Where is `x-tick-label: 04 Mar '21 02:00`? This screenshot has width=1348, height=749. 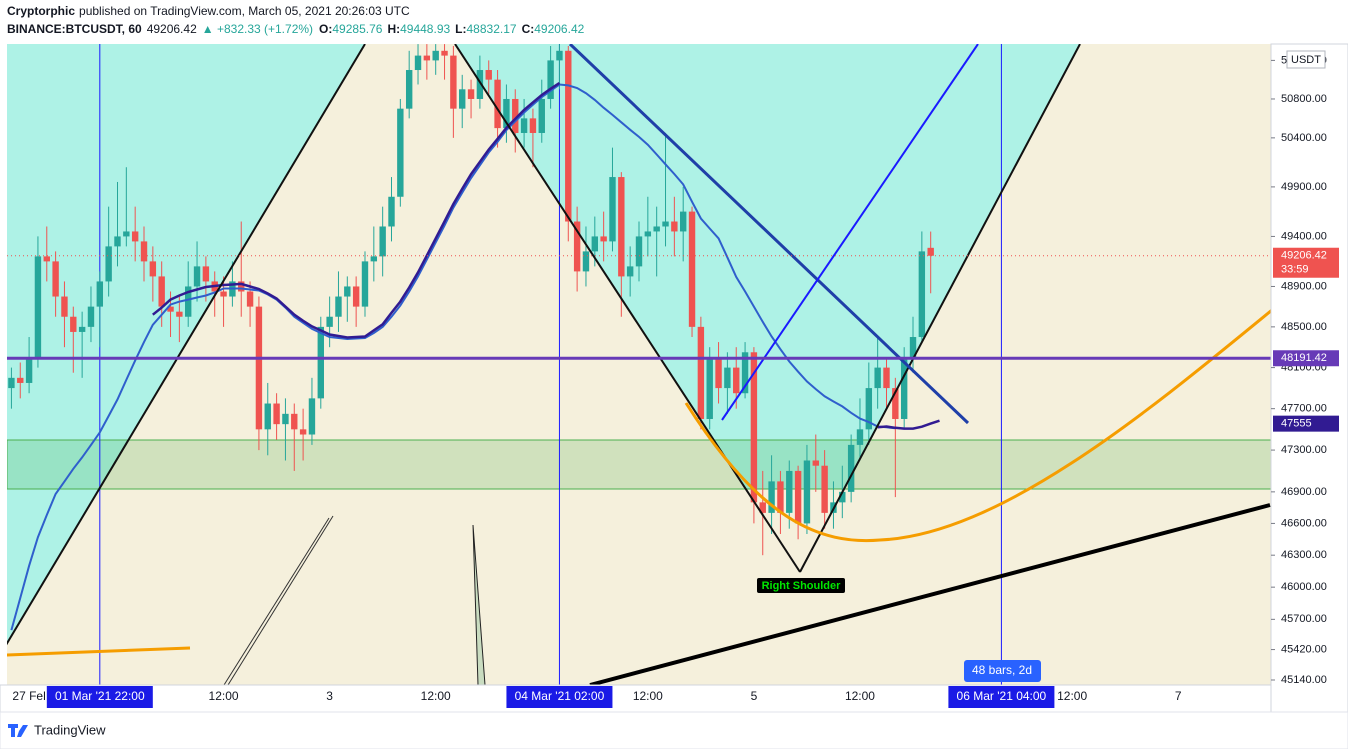
x-tick-label: 04 Mar '21 02:00 is located at coordinates (560, 696).